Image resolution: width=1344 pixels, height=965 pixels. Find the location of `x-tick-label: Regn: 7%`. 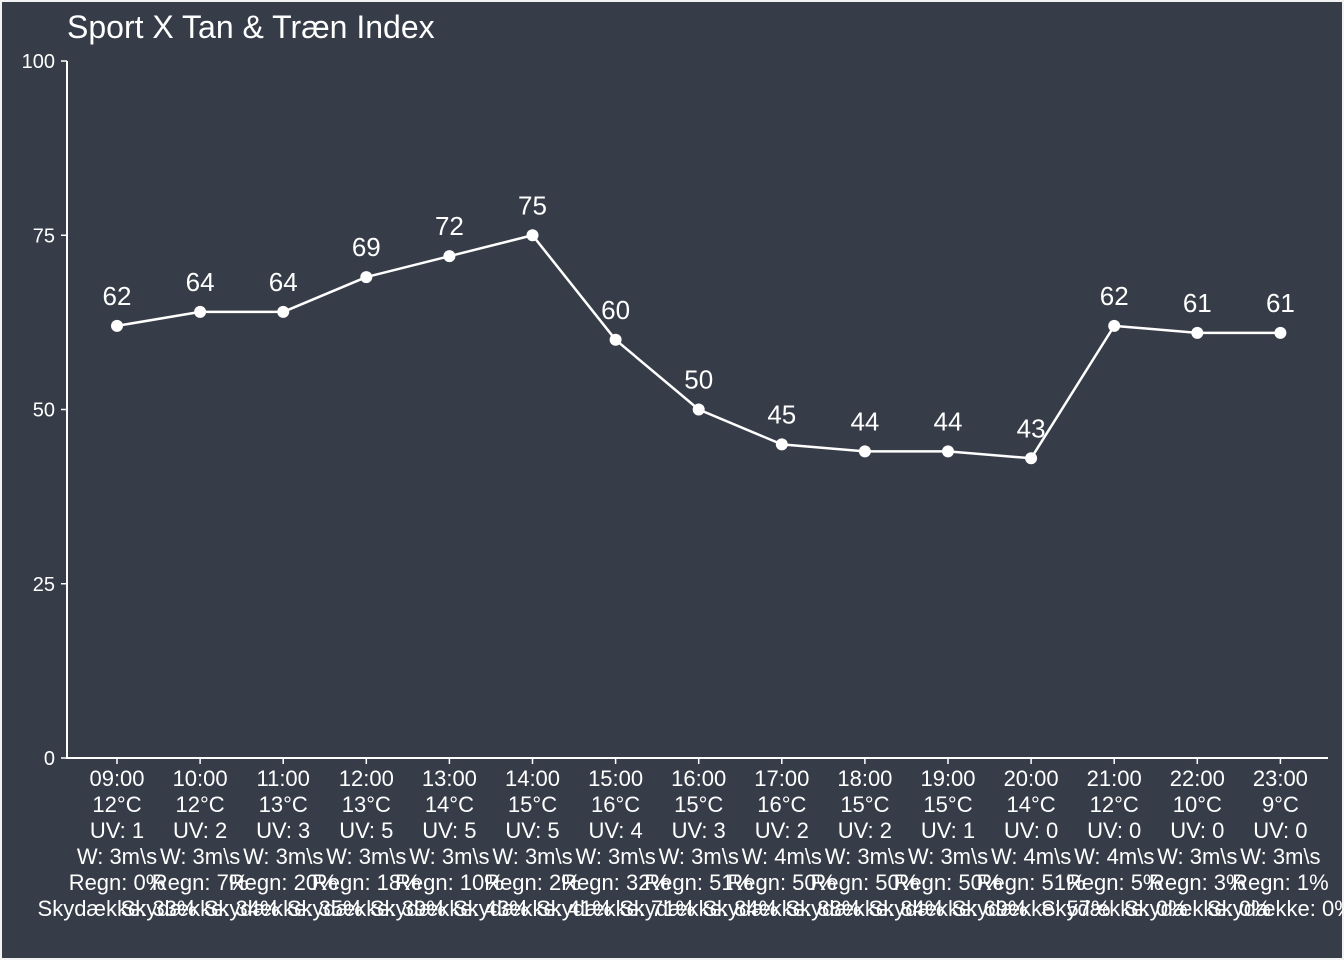

x-tick-label: Regn: 7% is located at coordinates (200, 882).